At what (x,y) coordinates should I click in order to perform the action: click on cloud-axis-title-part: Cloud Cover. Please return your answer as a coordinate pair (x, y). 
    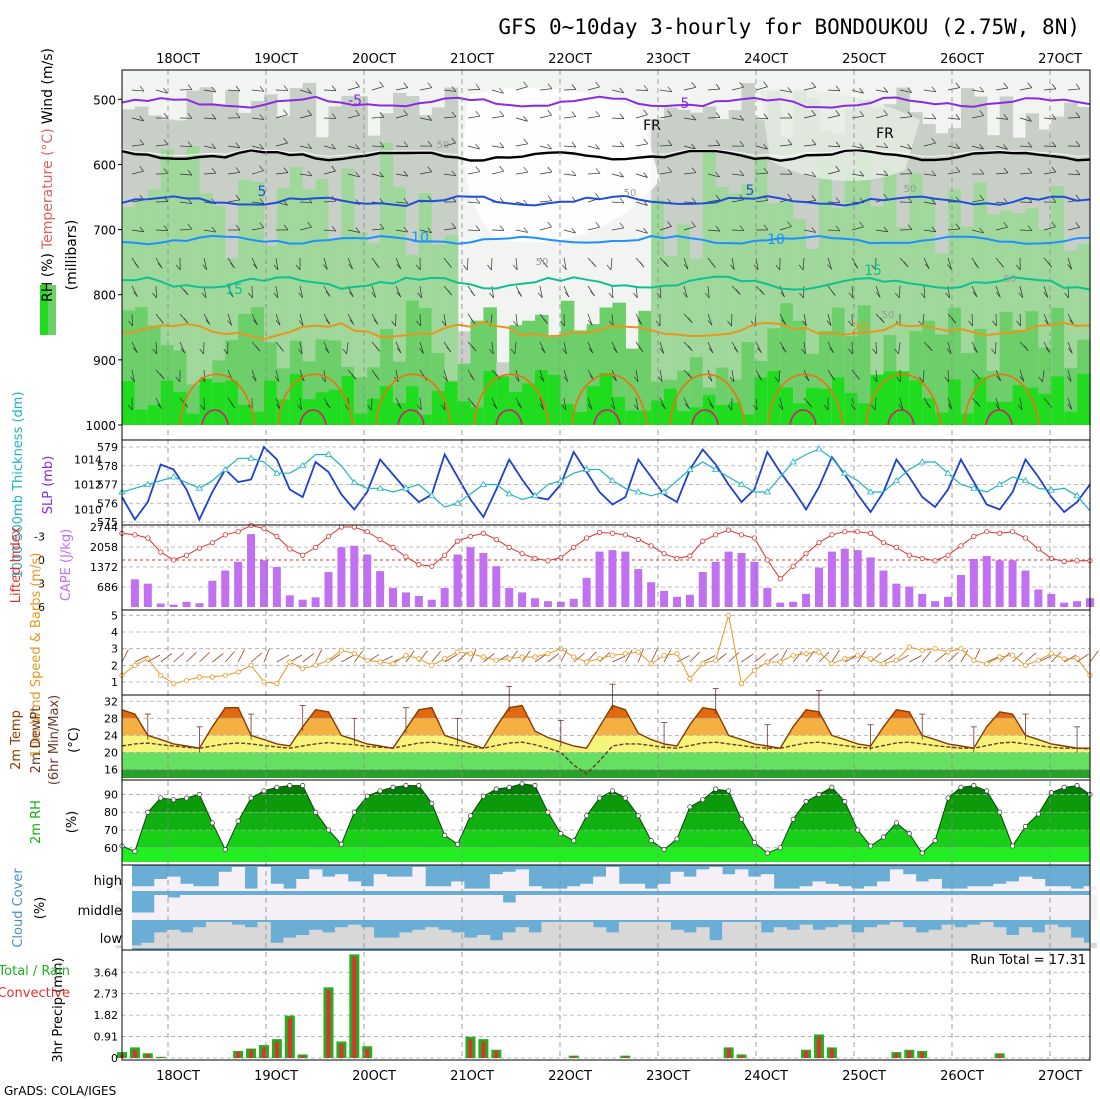
    Looking at the image, I should click on (18, 908).